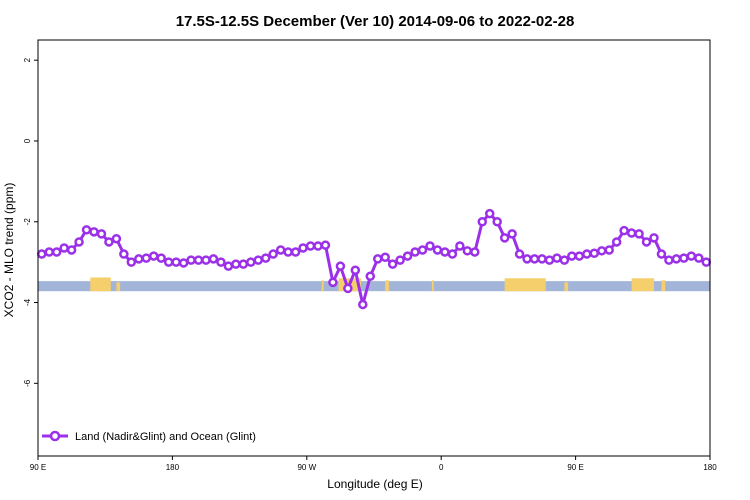  I want to click on x-tick-label: 90 W, so click(306, 467).